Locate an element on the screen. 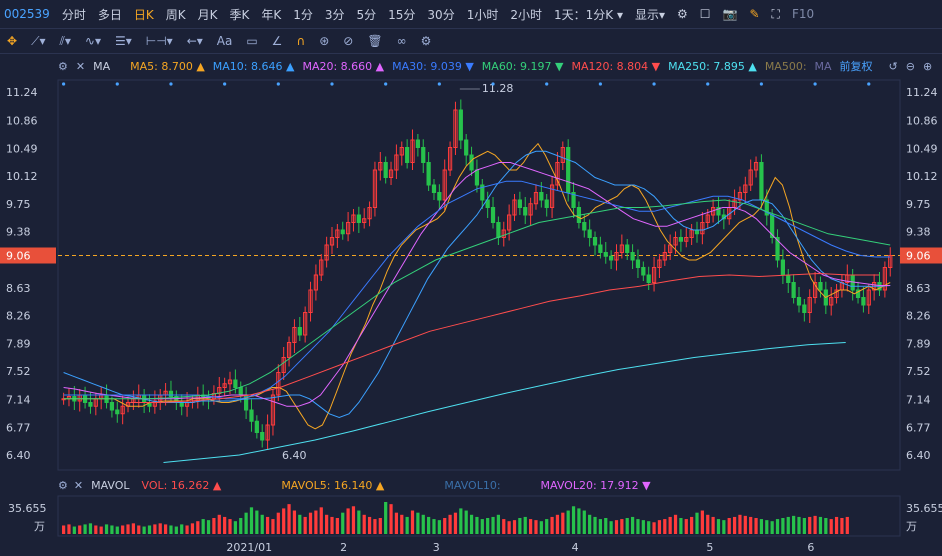  period-tab: 多日 is located at coordinates (109, 14).